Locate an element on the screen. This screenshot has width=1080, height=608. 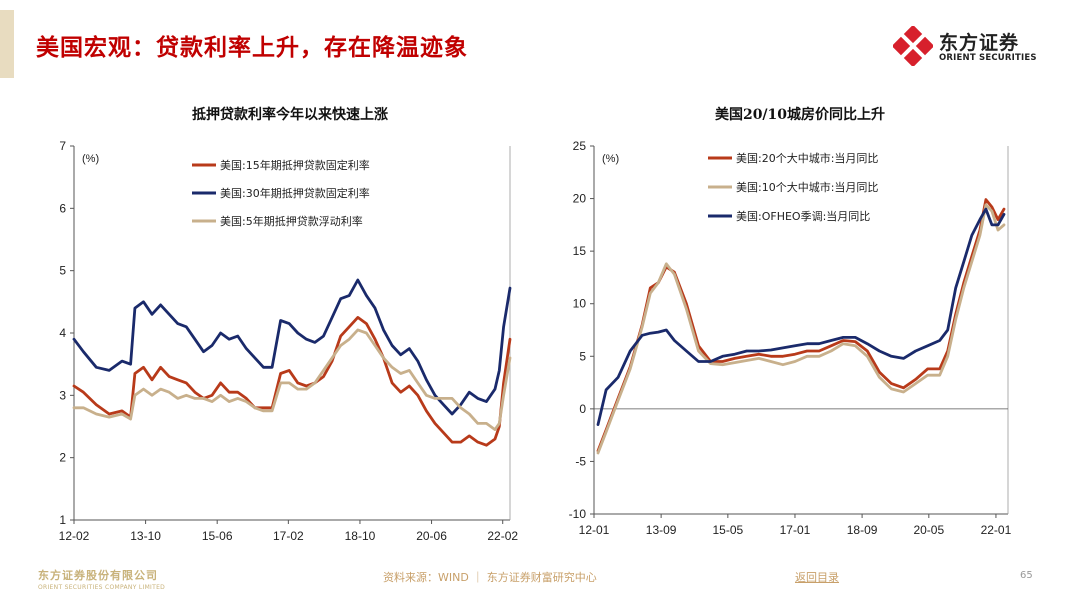
chart1-y-tick-label: 3 is located at coordinates (62, 395).